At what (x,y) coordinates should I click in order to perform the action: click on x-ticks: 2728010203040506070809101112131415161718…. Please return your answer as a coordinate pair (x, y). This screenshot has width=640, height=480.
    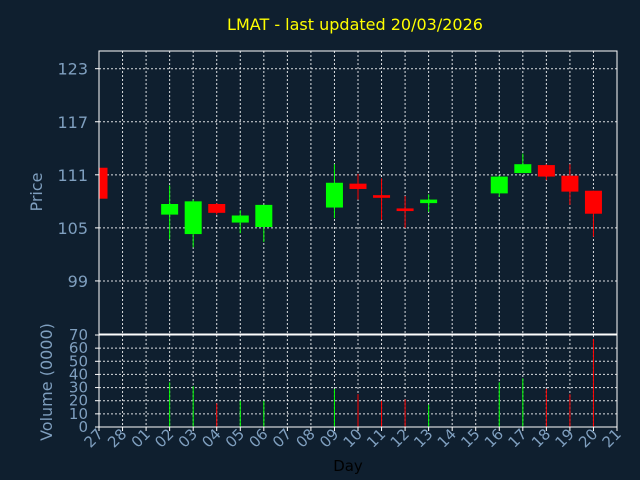
    Looking at the image, I should click on (353, 438).